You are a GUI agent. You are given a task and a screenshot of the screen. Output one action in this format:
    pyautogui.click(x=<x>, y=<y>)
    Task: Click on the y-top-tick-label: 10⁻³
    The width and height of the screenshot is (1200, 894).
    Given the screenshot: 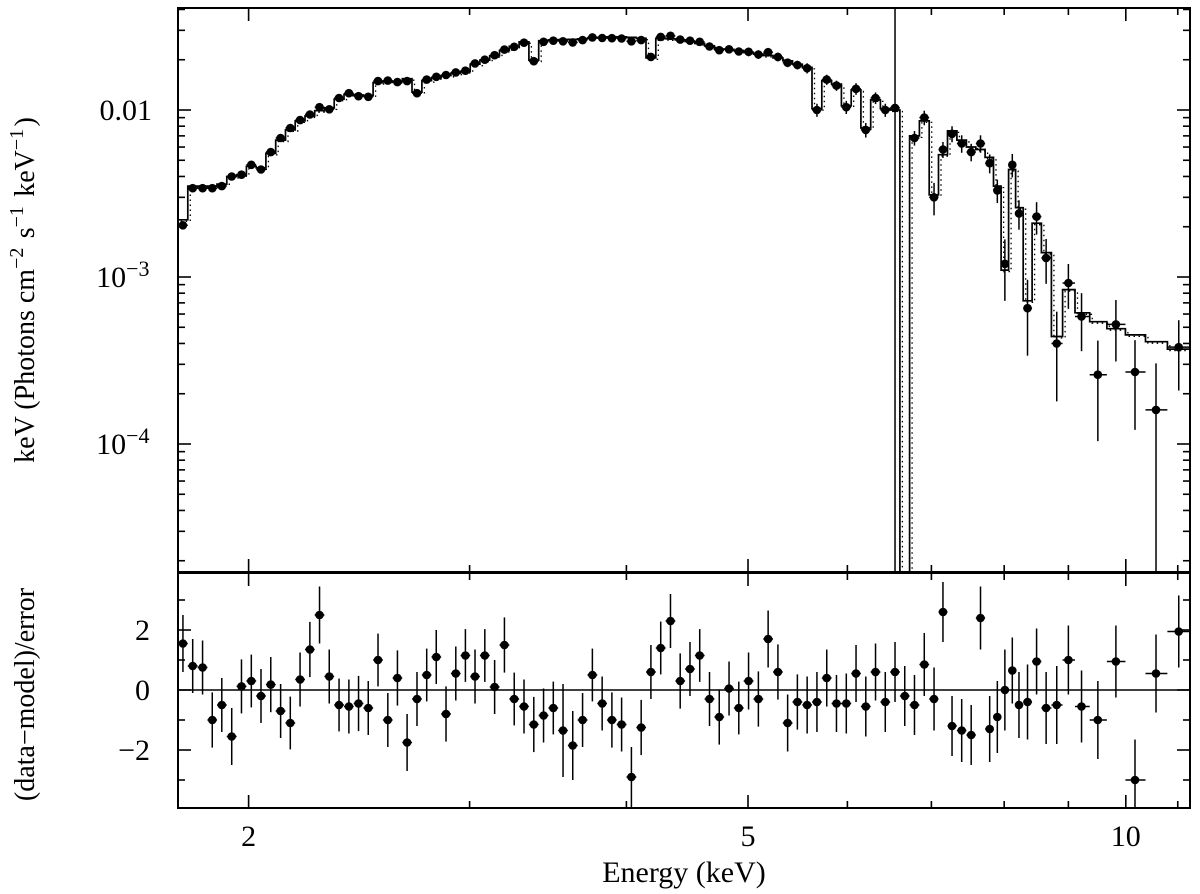 What is the action you would take?
    pyautogui.click(x=124, y=275)
    